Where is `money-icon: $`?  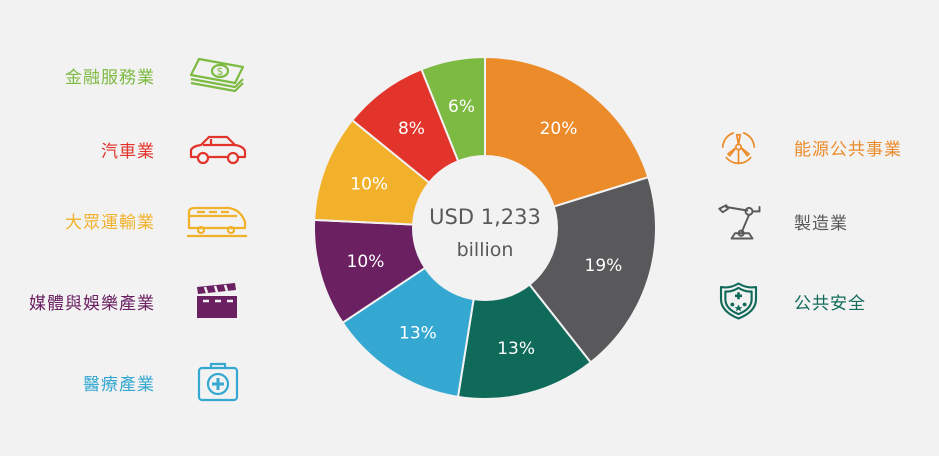
money-icon: $ is located at coordinates (217, 75).